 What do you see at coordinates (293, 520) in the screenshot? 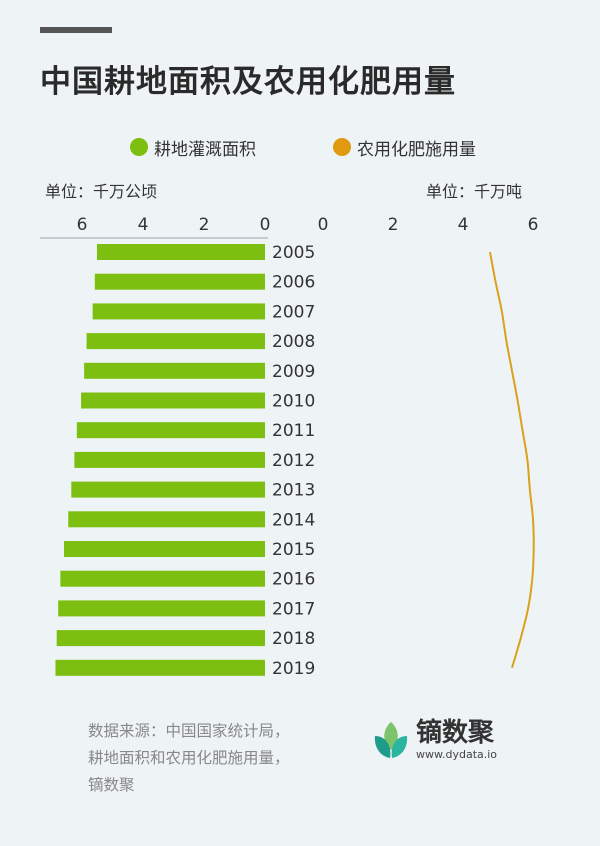
I see `year-label: 2014` at bounding box center [293, 520].